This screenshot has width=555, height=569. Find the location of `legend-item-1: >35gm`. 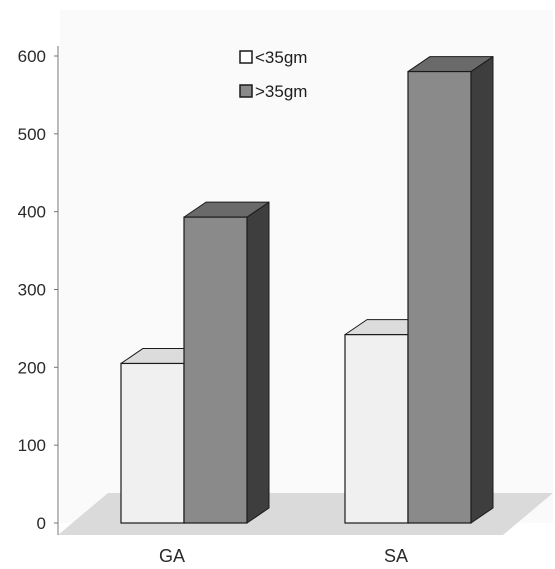

legend-item-1: >35gm is located at coordinates (273, 91).